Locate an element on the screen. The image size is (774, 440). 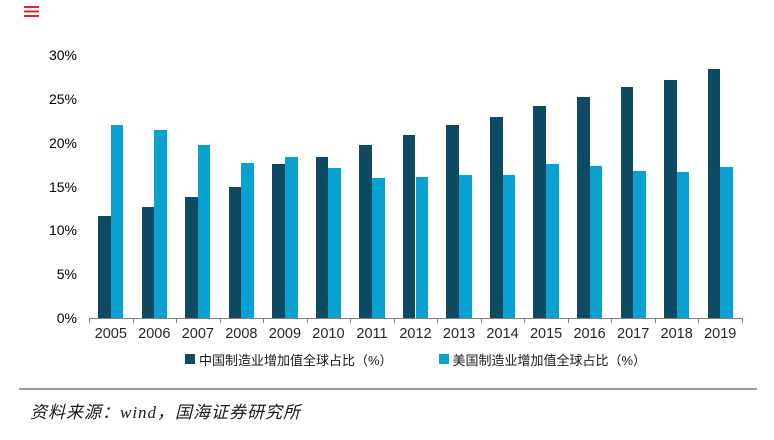
bar-china-2005 is located at coordinates (104, 267).